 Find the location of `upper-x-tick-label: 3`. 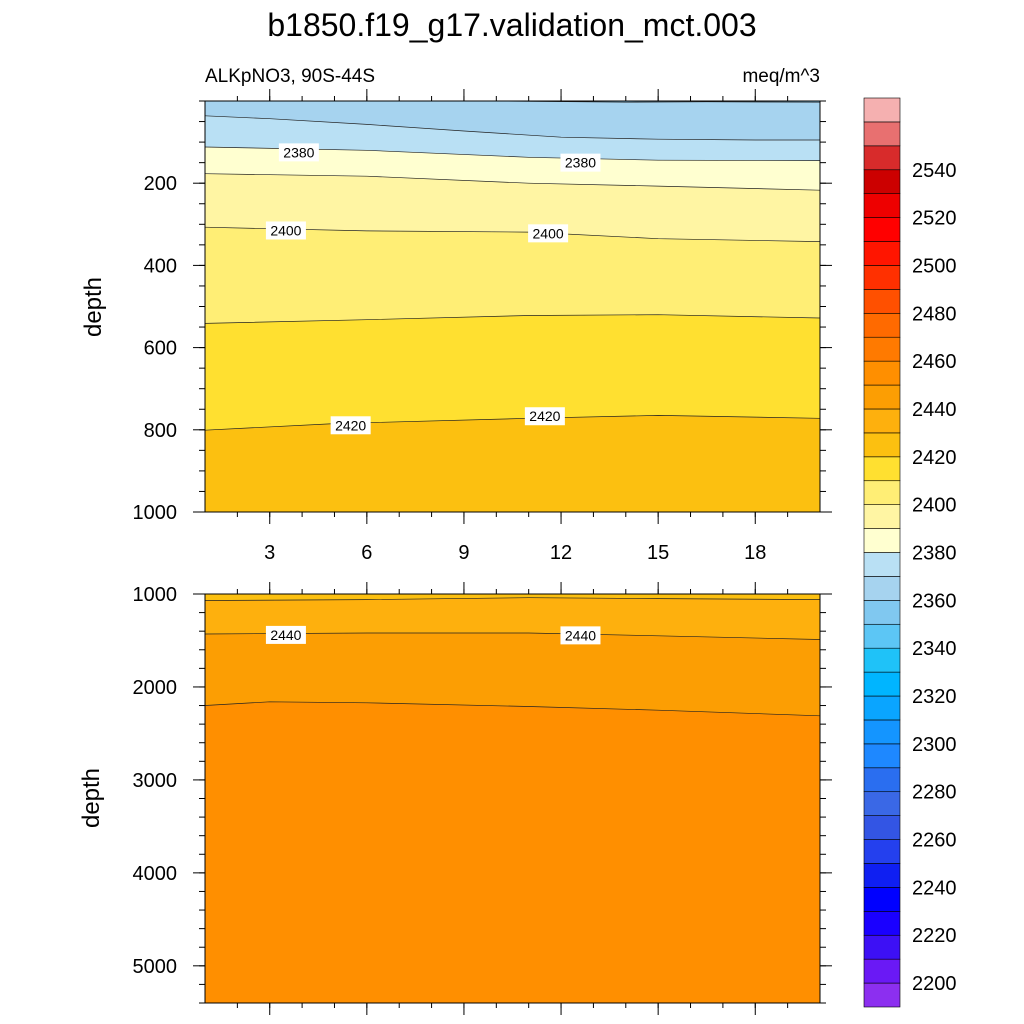

upper-x-tick-label: 3 is located at coordinates (269, 553).